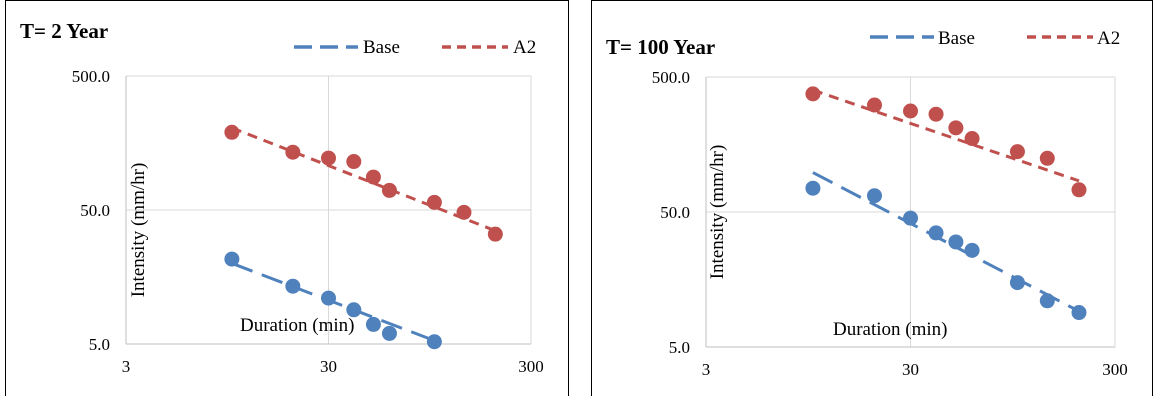 This screenshot has height=397, width=1157. Describe the element at coordinates (64, 31) in the screenshot. I see `chart-title: T= 2 Year` at that location.